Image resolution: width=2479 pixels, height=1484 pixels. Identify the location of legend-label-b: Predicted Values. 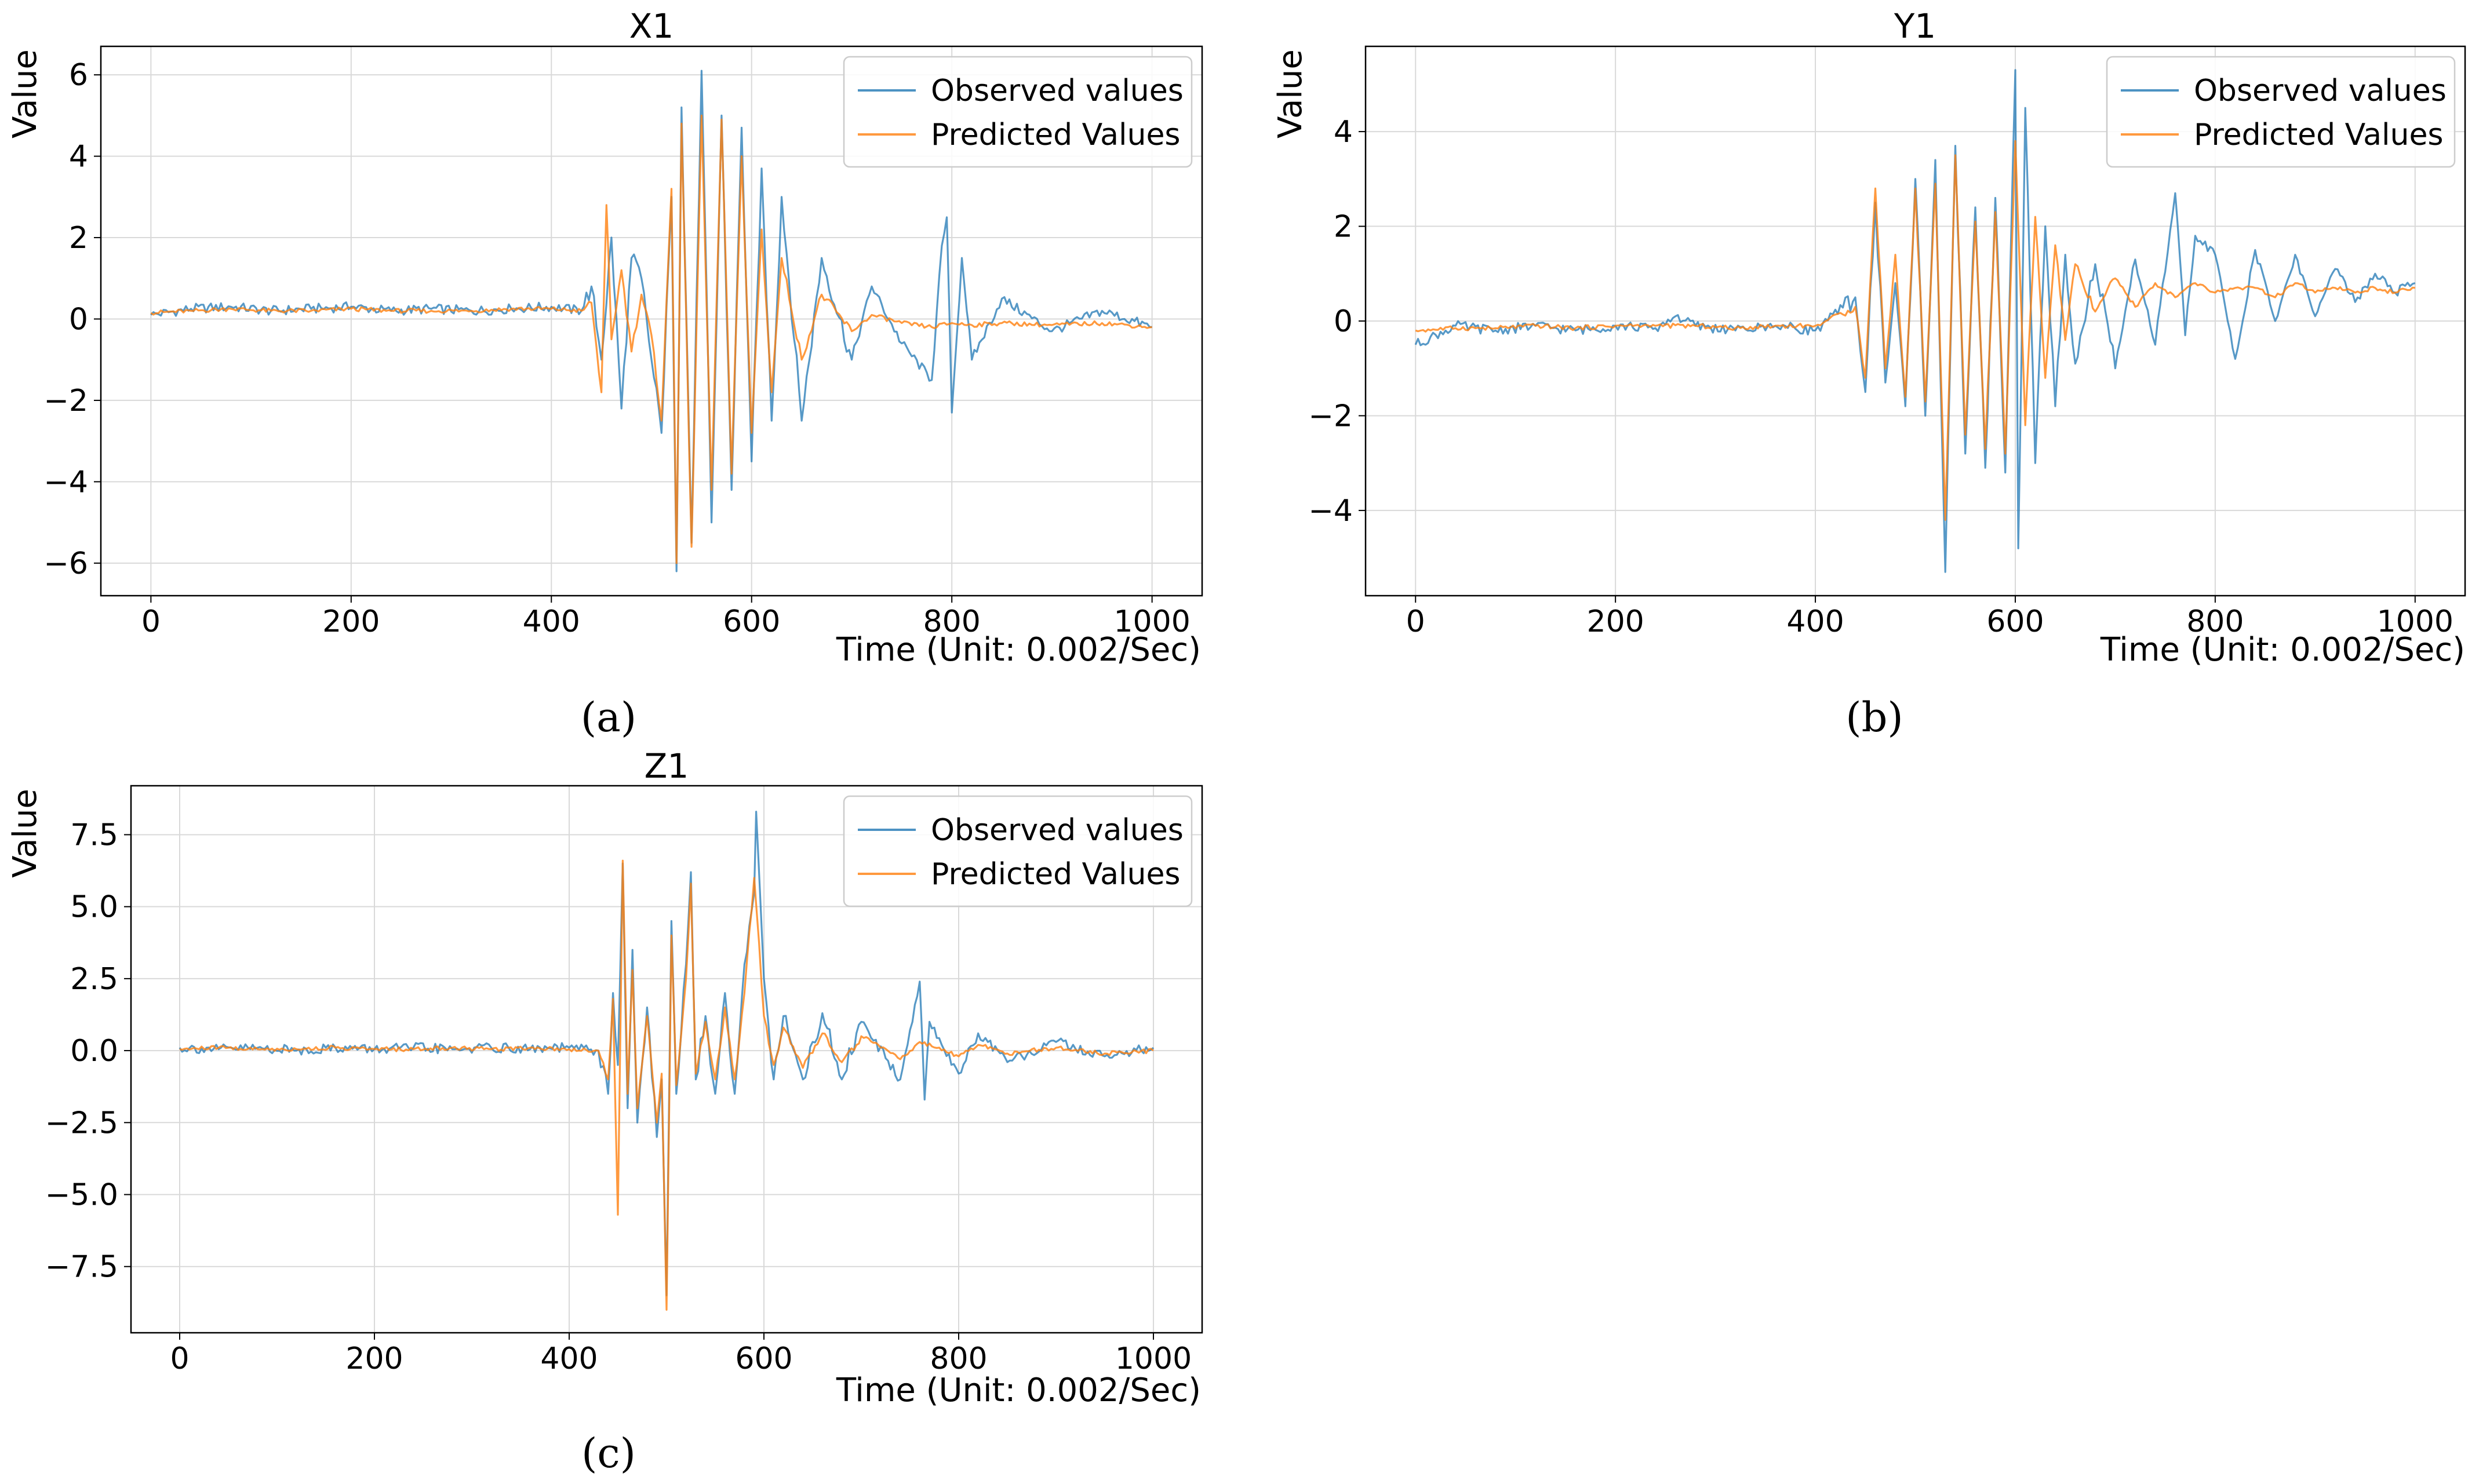
(2319, 135).